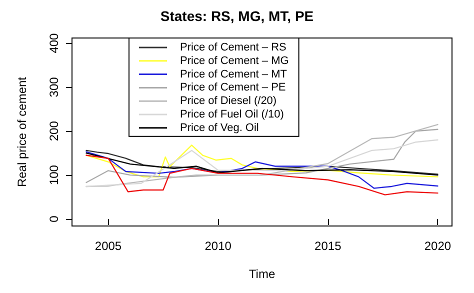 The width and height of the screenshot is (474, 293). I want to click on legend-label: Price of Cement – PE, so click(233, 88).